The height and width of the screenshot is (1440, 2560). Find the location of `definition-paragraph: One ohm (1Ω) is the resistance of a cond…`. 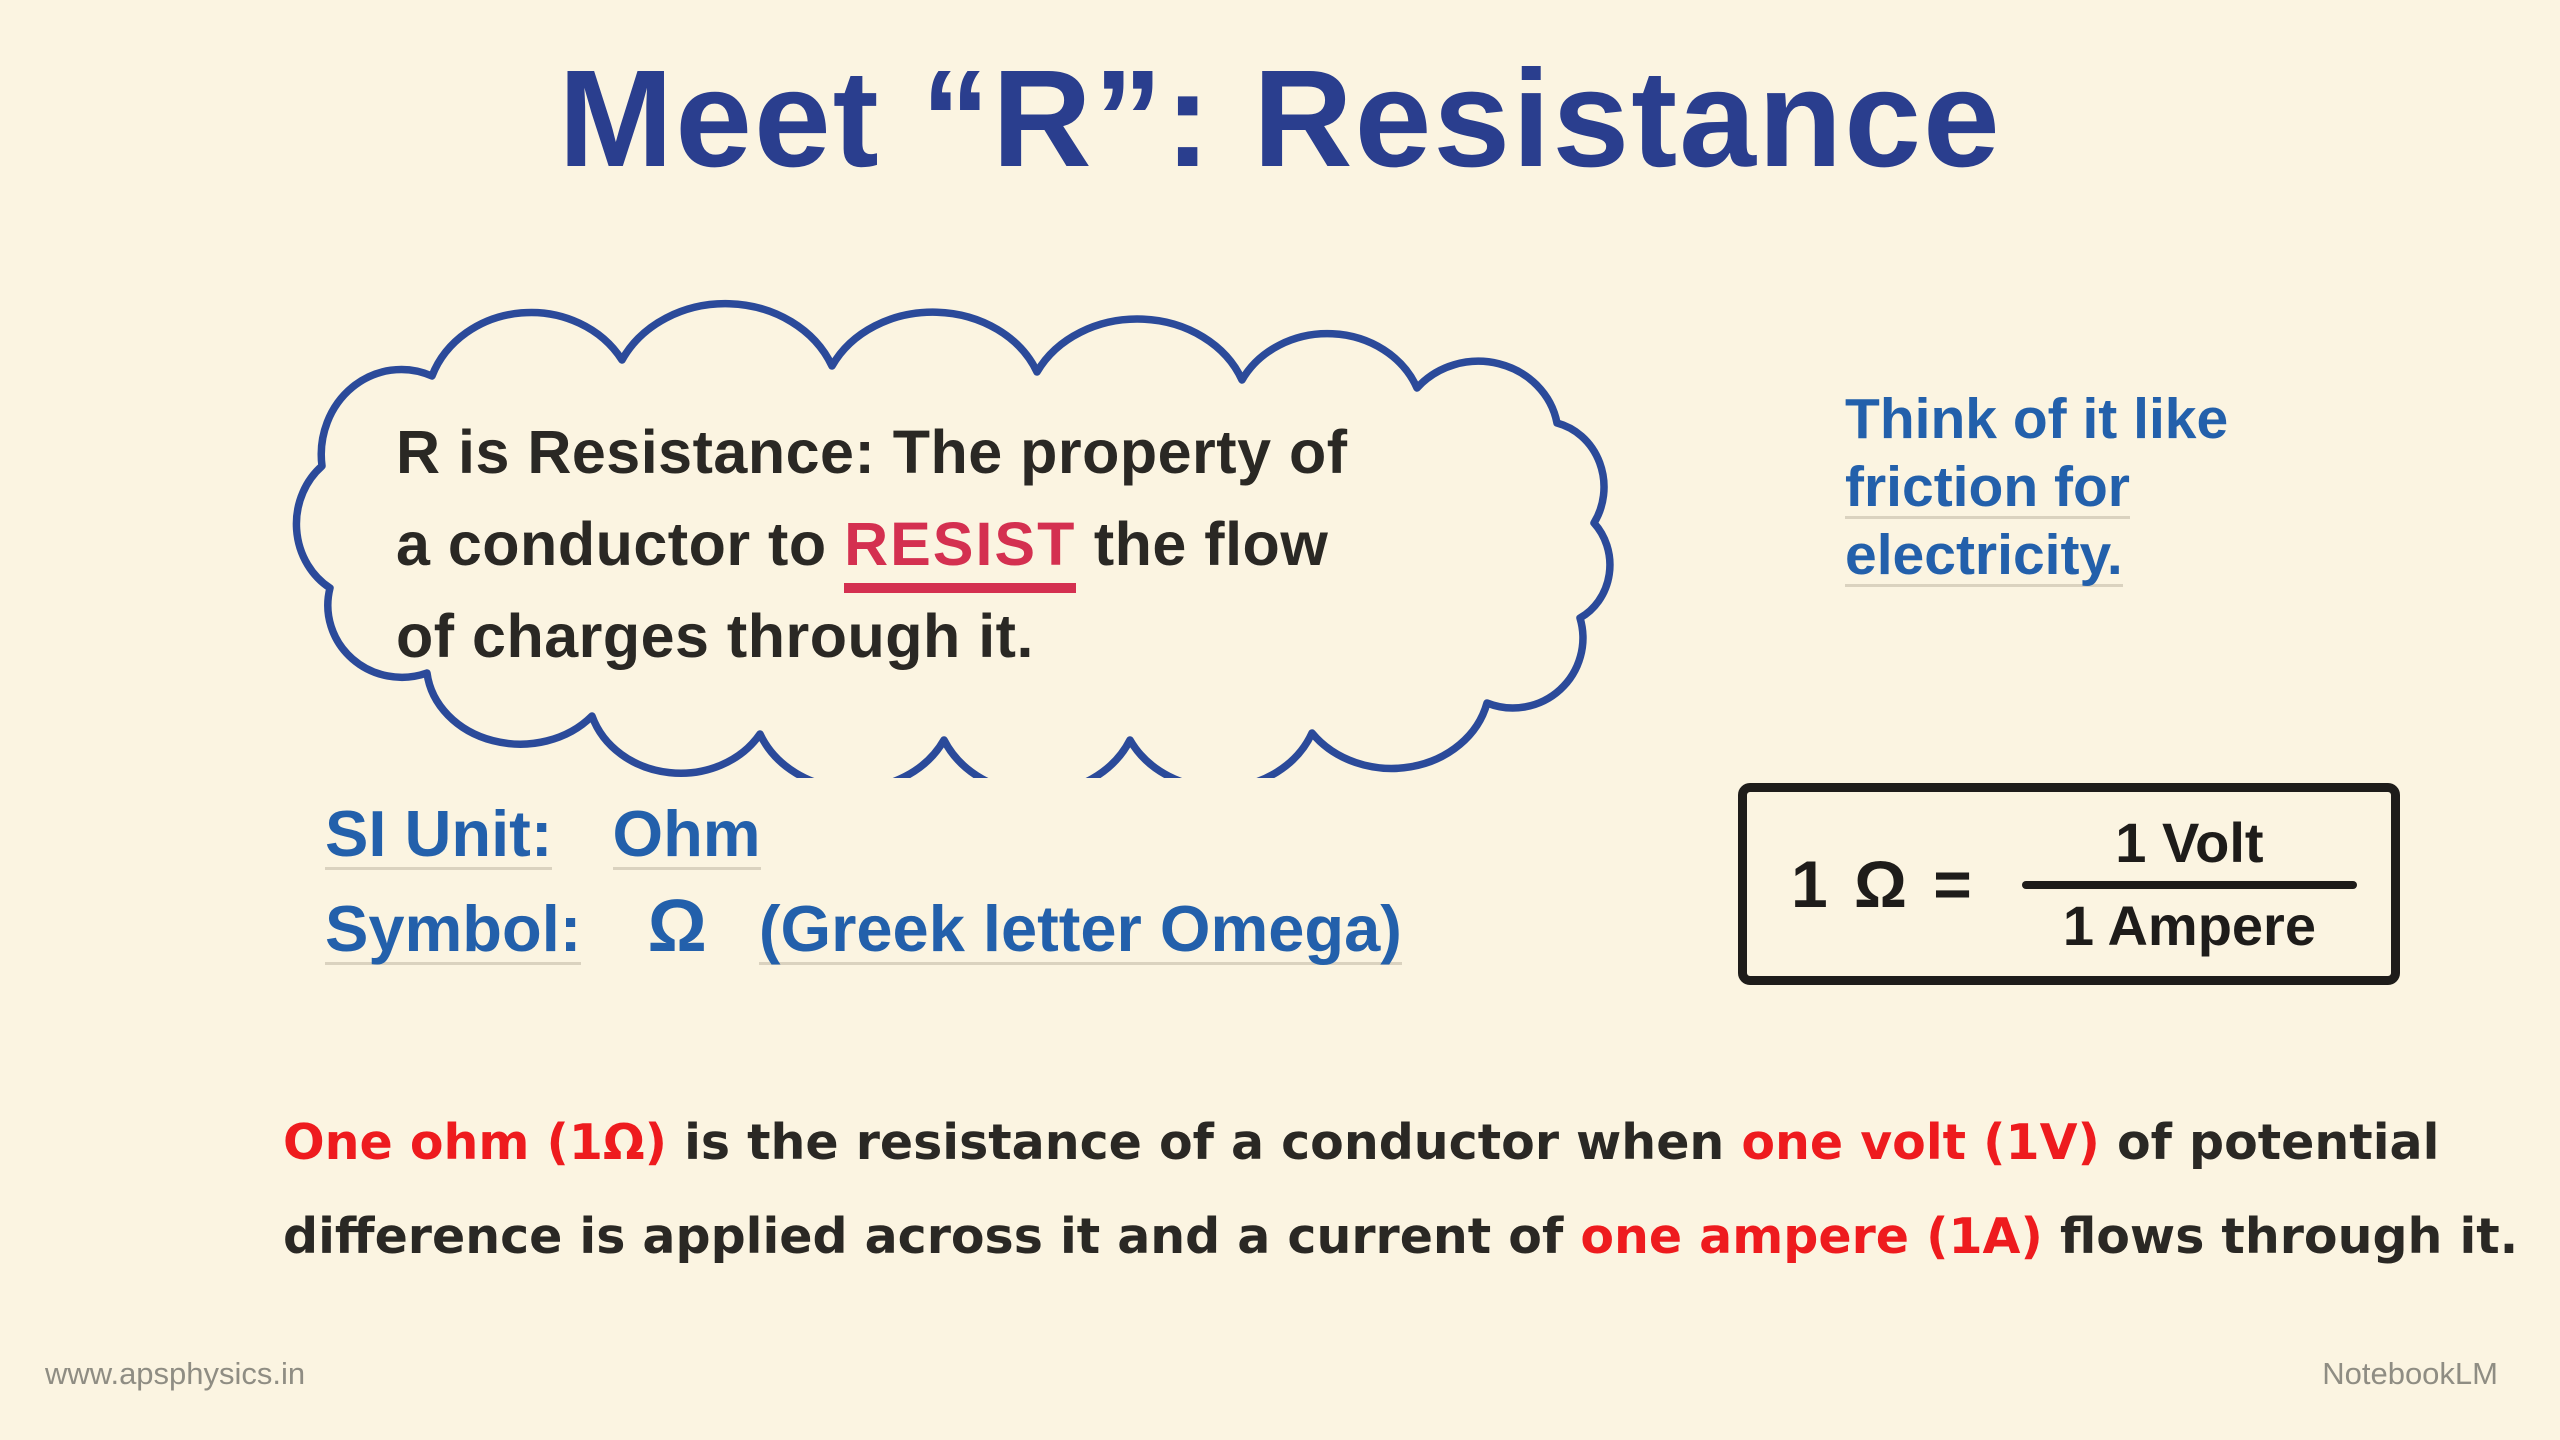

definition-paragraph: One ohm (1Ω) is the resistance of a cond… is located at coordinates (1400, 1190).